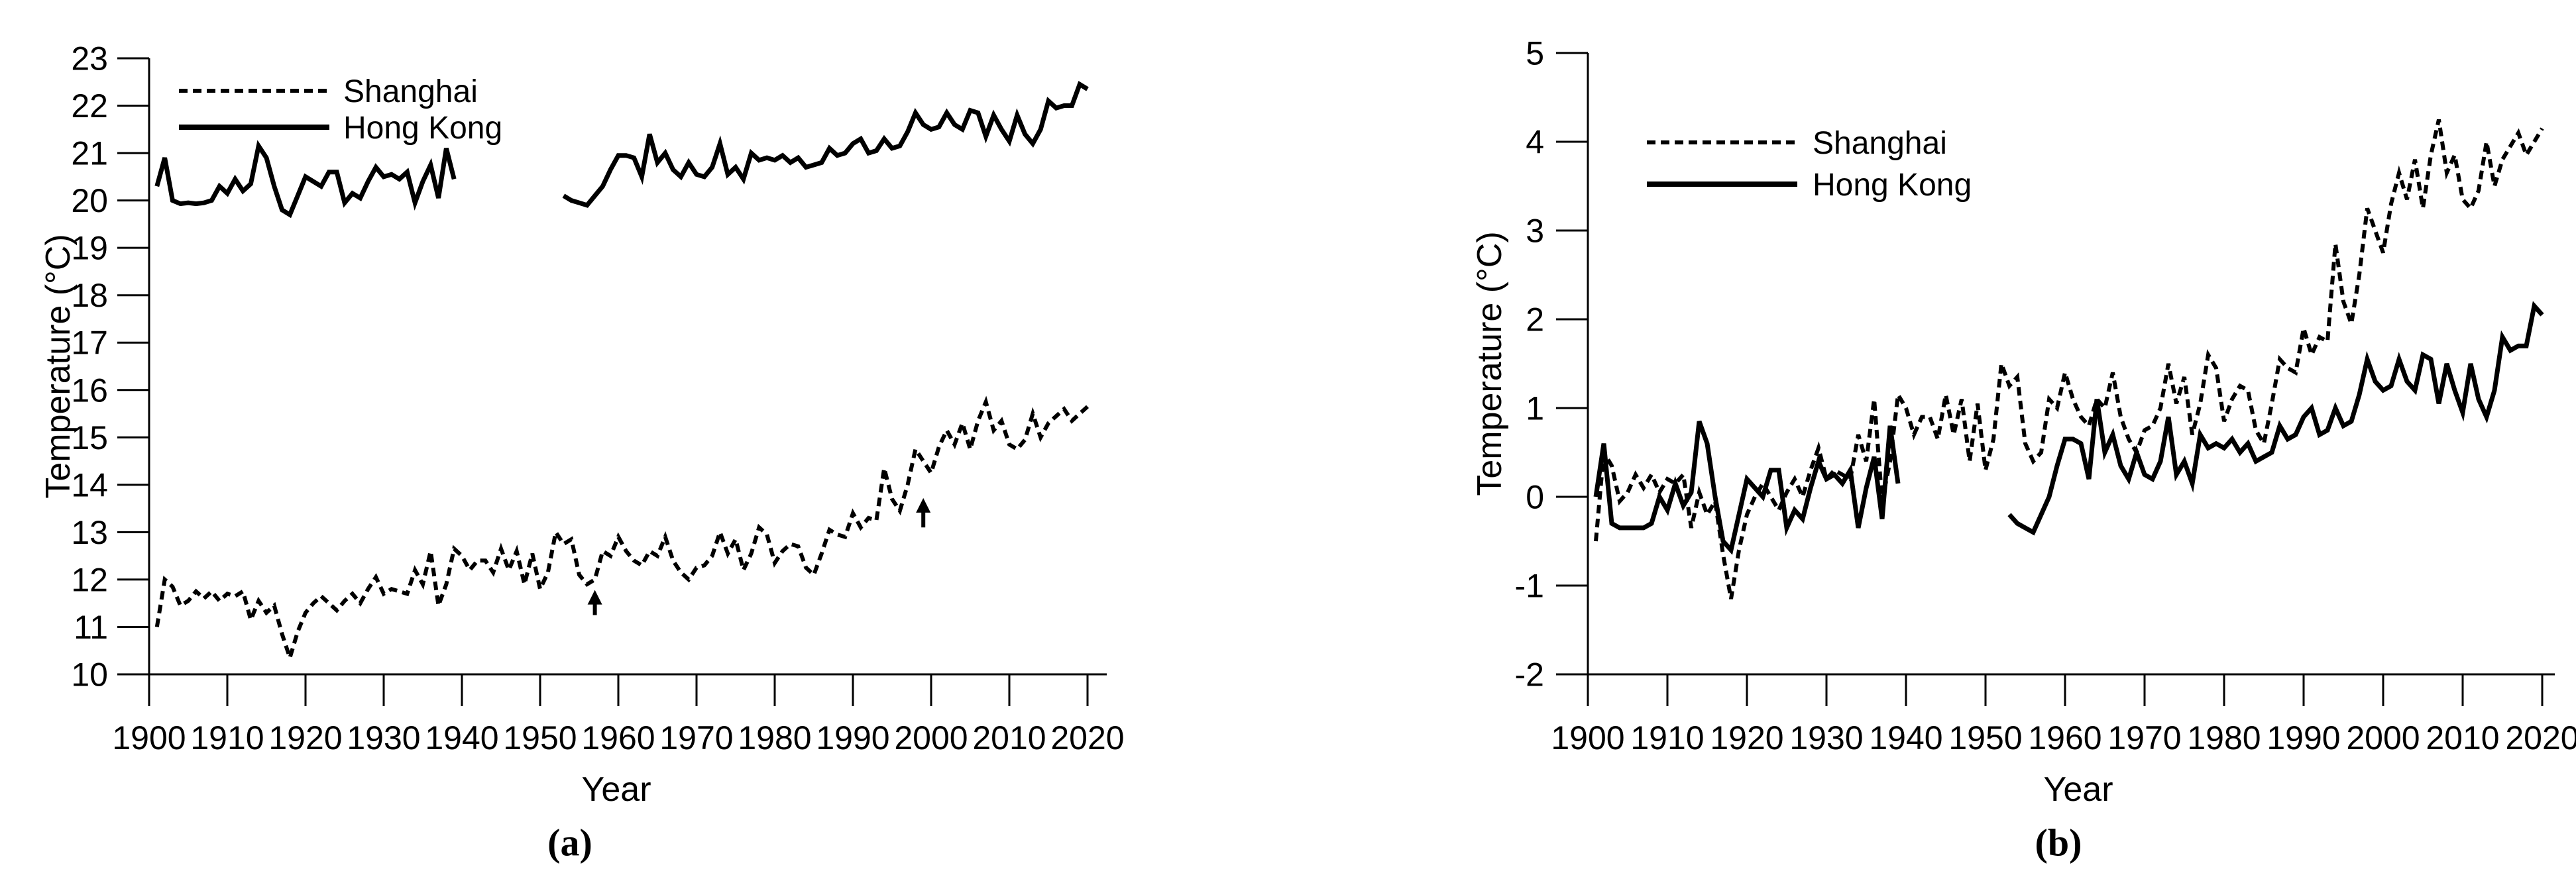 The height and width of the screenshot is (881, 2576). What do you see at coordinates (2078, 789) in the screenshot?
I see `x-axis-title-b: Year` at bounding box center [2078, 789].